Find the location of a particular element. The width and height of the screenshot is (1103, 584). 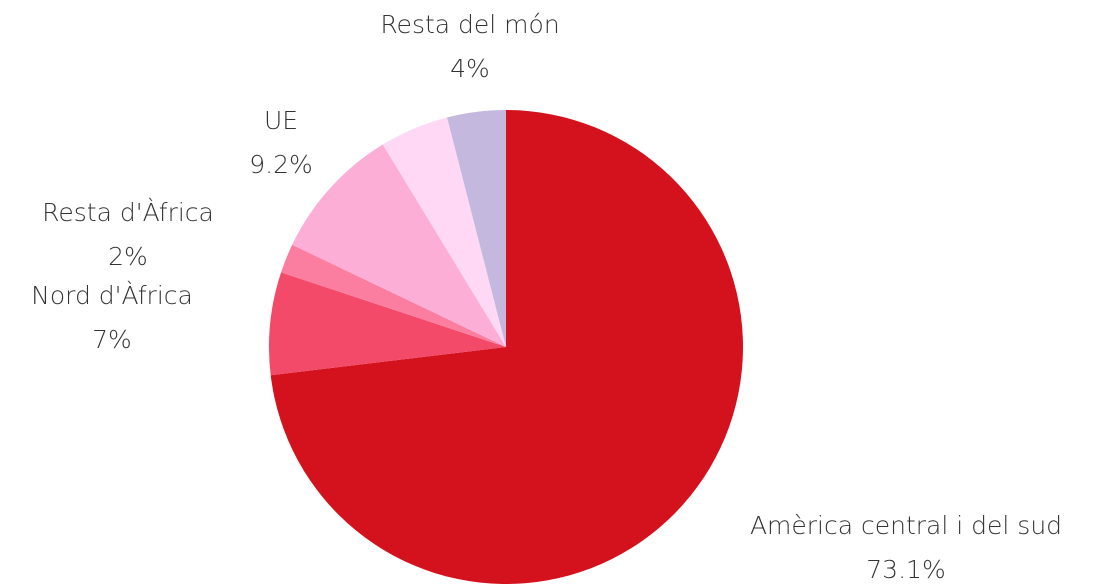

slice-value-label: 7% is located at coordinates (112, 339).